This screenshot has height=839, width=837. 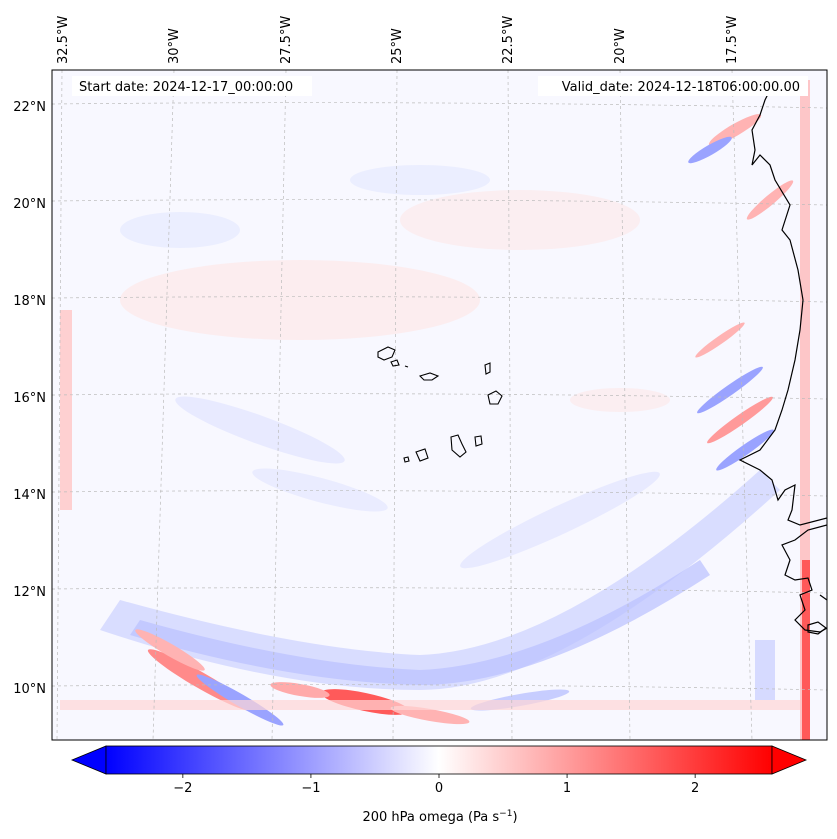 I want to click on lat-label: 18°N, so click(x=29, y=301).